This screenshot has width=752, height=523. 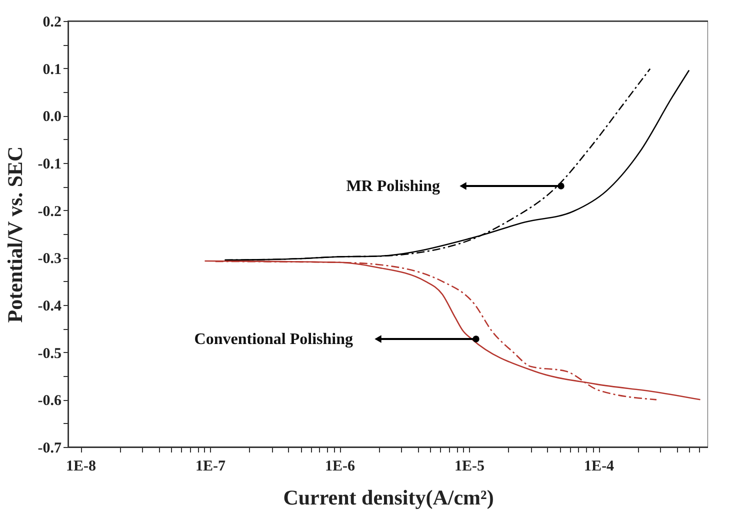 I want to click on y-tick-label: 0.0, so click(x=52, y=117).